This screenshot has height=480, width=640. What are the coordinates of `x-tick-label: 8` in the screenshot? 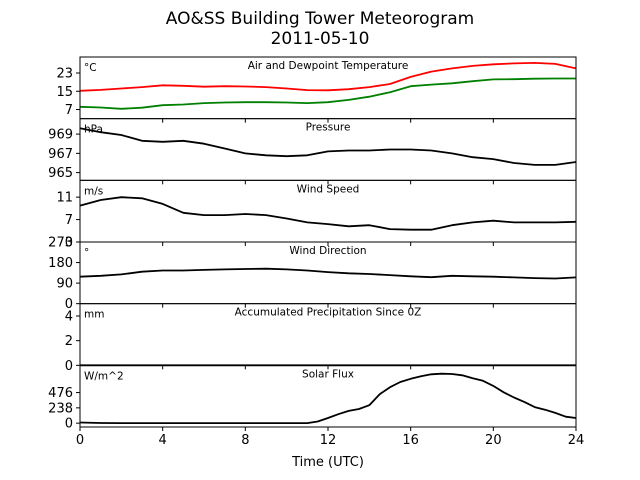 It's located at (245, 440).